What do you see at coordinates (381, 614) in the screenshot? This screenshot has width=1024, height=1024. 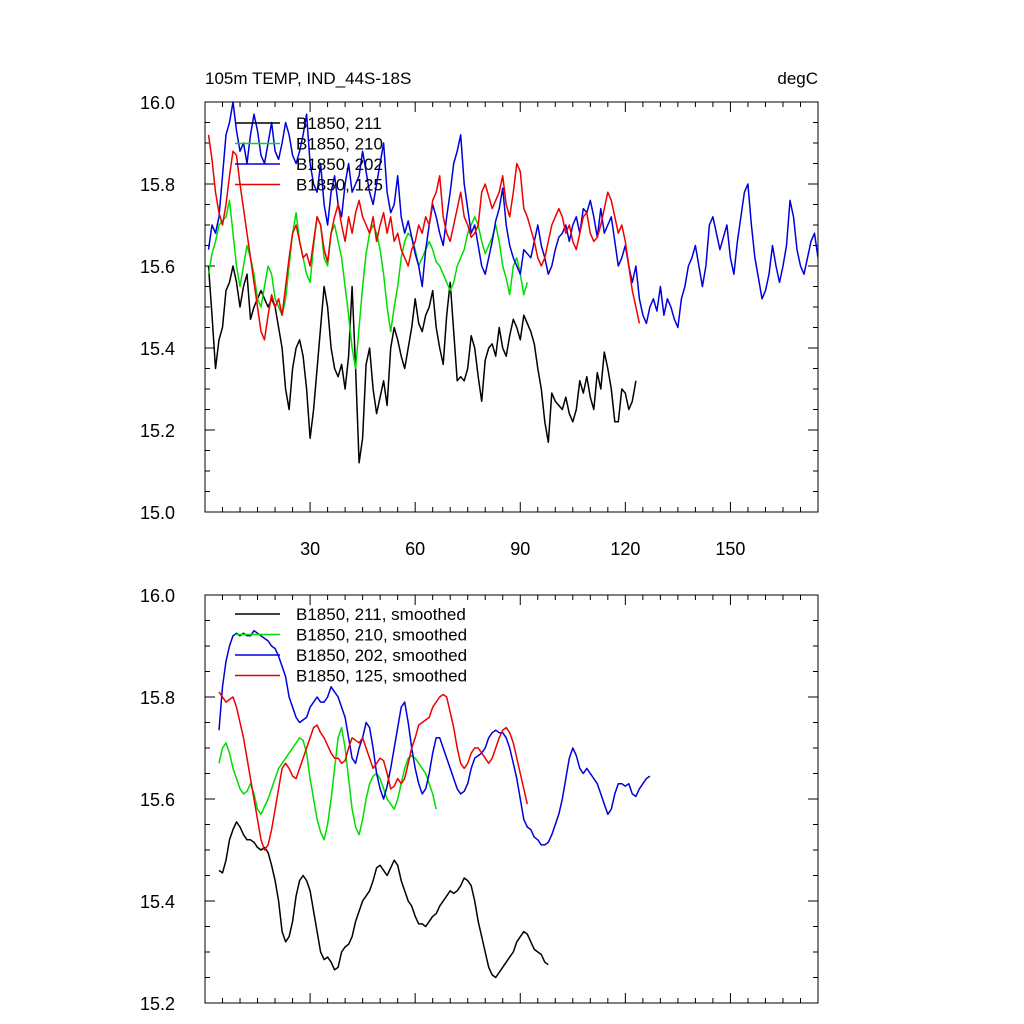 I see `legend-label: B1850, 211, smoothed` at bounding box center [381, 614].